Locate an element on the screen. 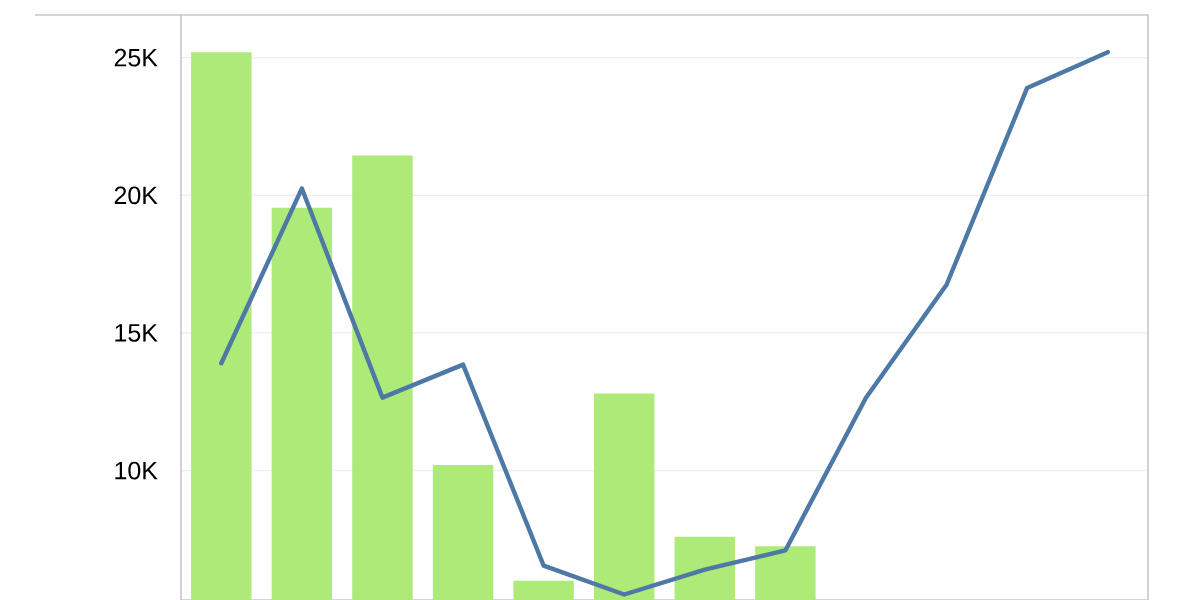 The width and height of the screenshot is (1200, 600). y-tick-label: 20K is located at coordinates (136, 195).